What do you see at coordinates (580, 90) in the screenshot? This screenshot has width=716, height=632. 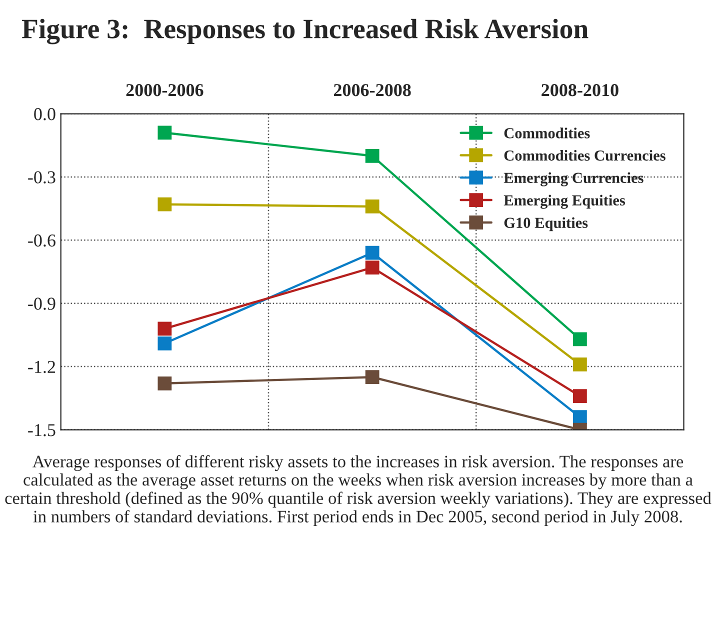 I see `x-tick-label: 2008-2010` at bounding box center [580, 90].